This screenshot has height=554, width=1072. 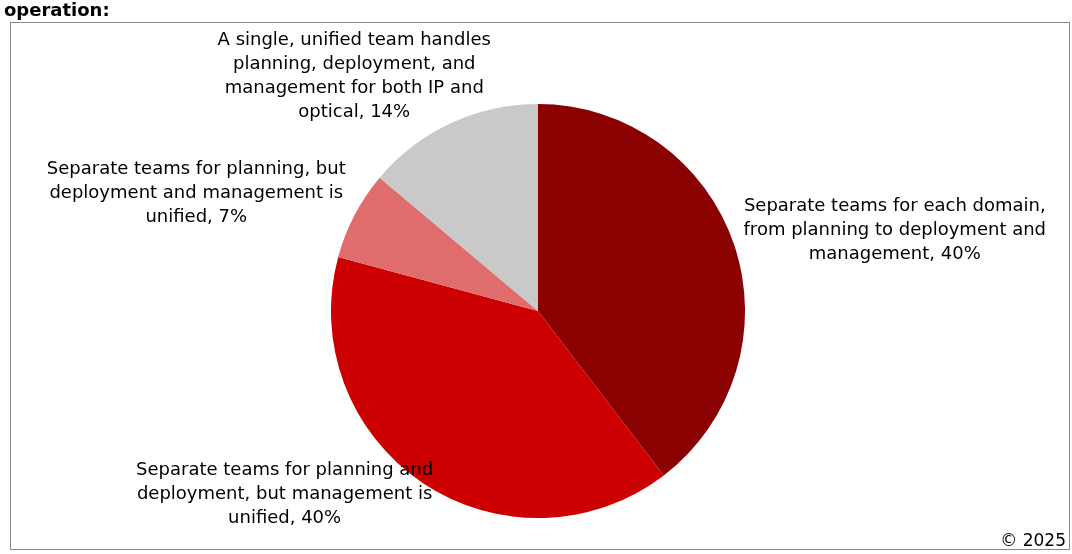 What do you see at coordinates (196, 192) in the screenshot?
I see `slice-label: Separate teams for planning, but deployment and management is unified, 7%` at bounding box center [196, 192].